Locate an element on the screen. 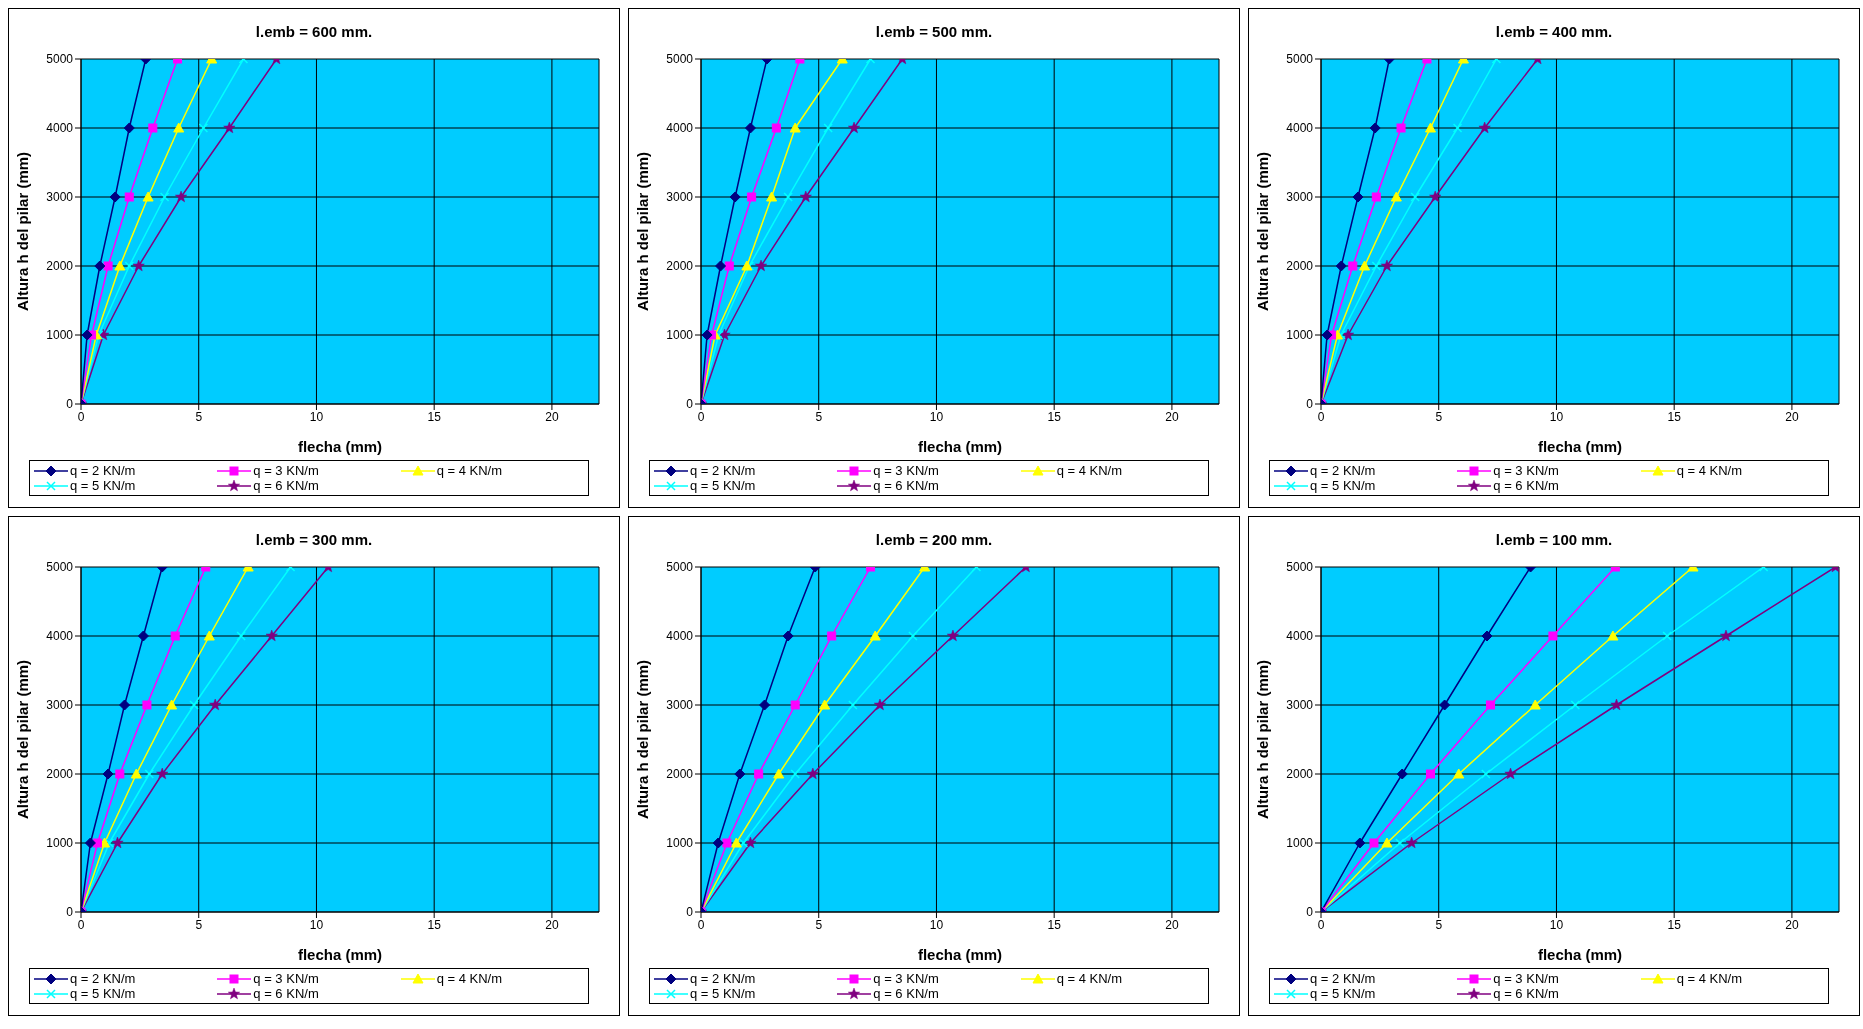  chart-title: l.emb = 400 mm. is located at coordinates (1554, 32).